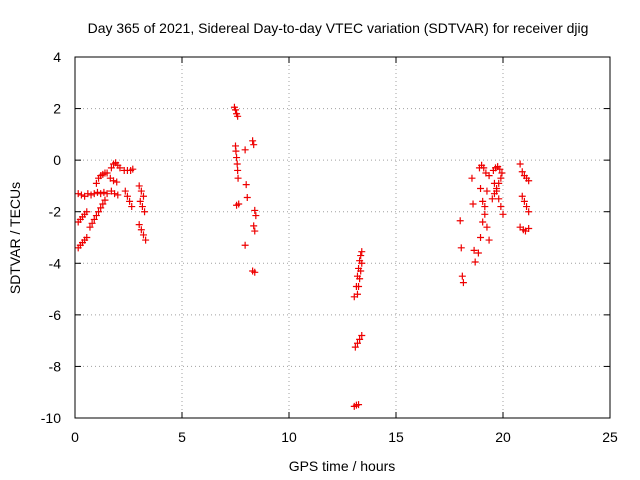  I want to click on x-tick-label: 20, so click(503, 437).